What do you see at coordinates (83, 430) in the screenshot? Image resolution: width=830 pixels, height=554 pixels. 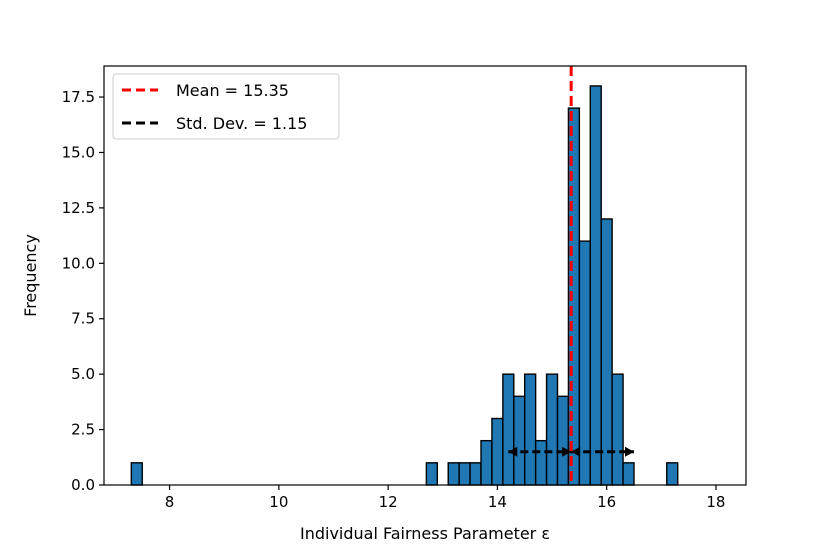 I see `y-tick-label: 2.5` at bounding box center [83, 430].